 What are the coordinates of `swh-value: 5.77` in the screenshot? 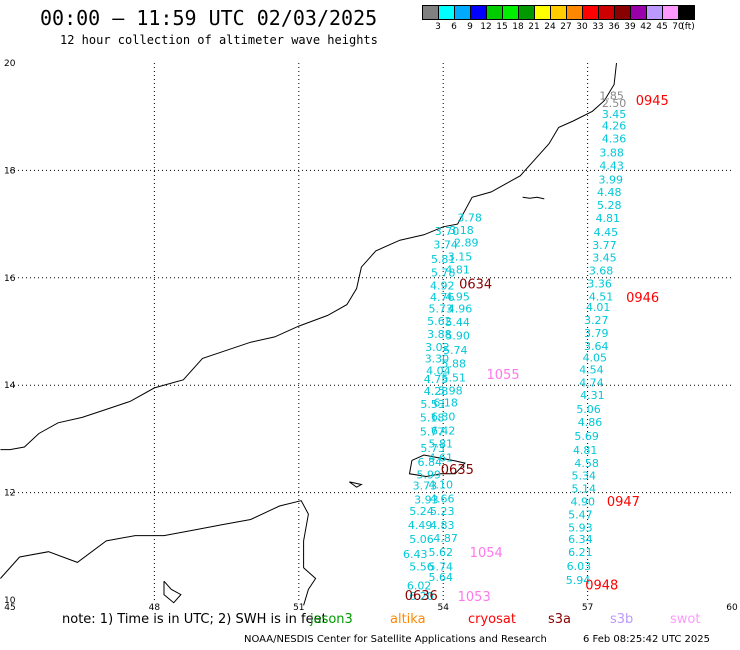 It's located at (432, 432).